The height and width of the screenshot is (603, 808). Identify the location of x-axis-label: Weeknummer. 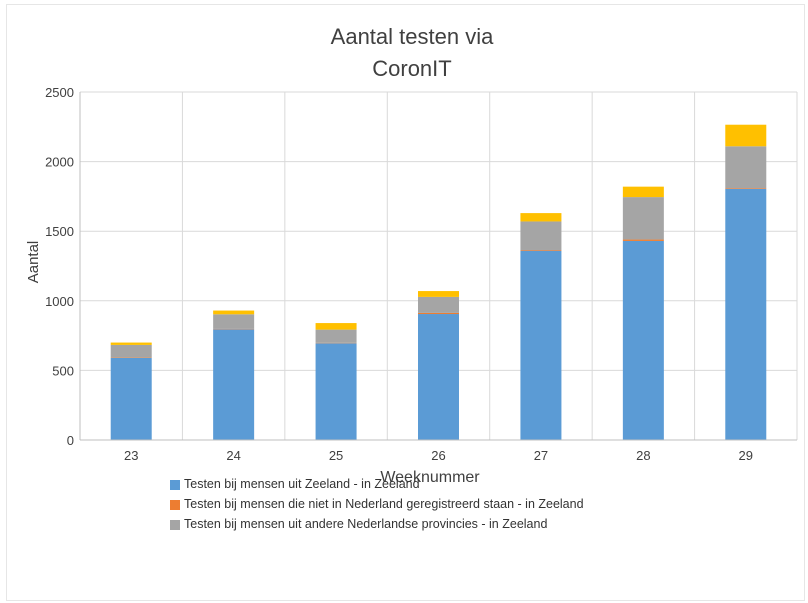
(430, 477).